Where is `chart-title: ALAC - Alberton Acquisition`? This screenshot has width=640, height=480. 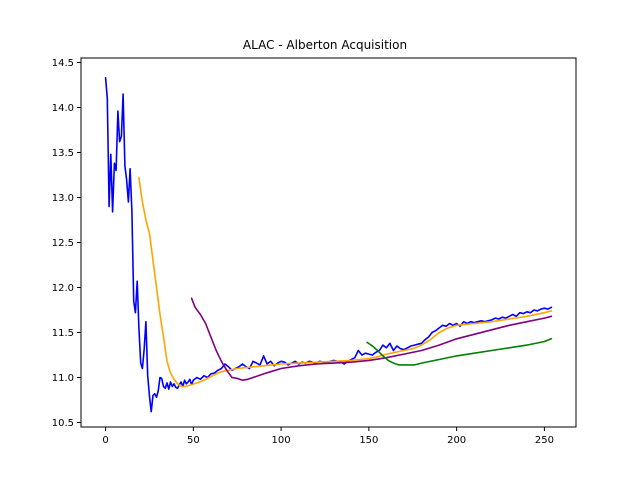
chart-title: ALAC - Alberton Acquisition is located at coordinates (325, 45).